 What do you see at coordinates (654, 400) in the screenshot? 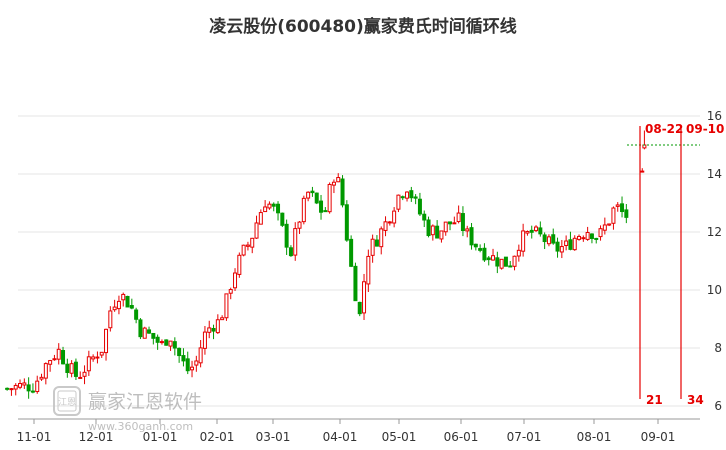
I see `cycle-count-label: 21` at bounding box center [654, 400].